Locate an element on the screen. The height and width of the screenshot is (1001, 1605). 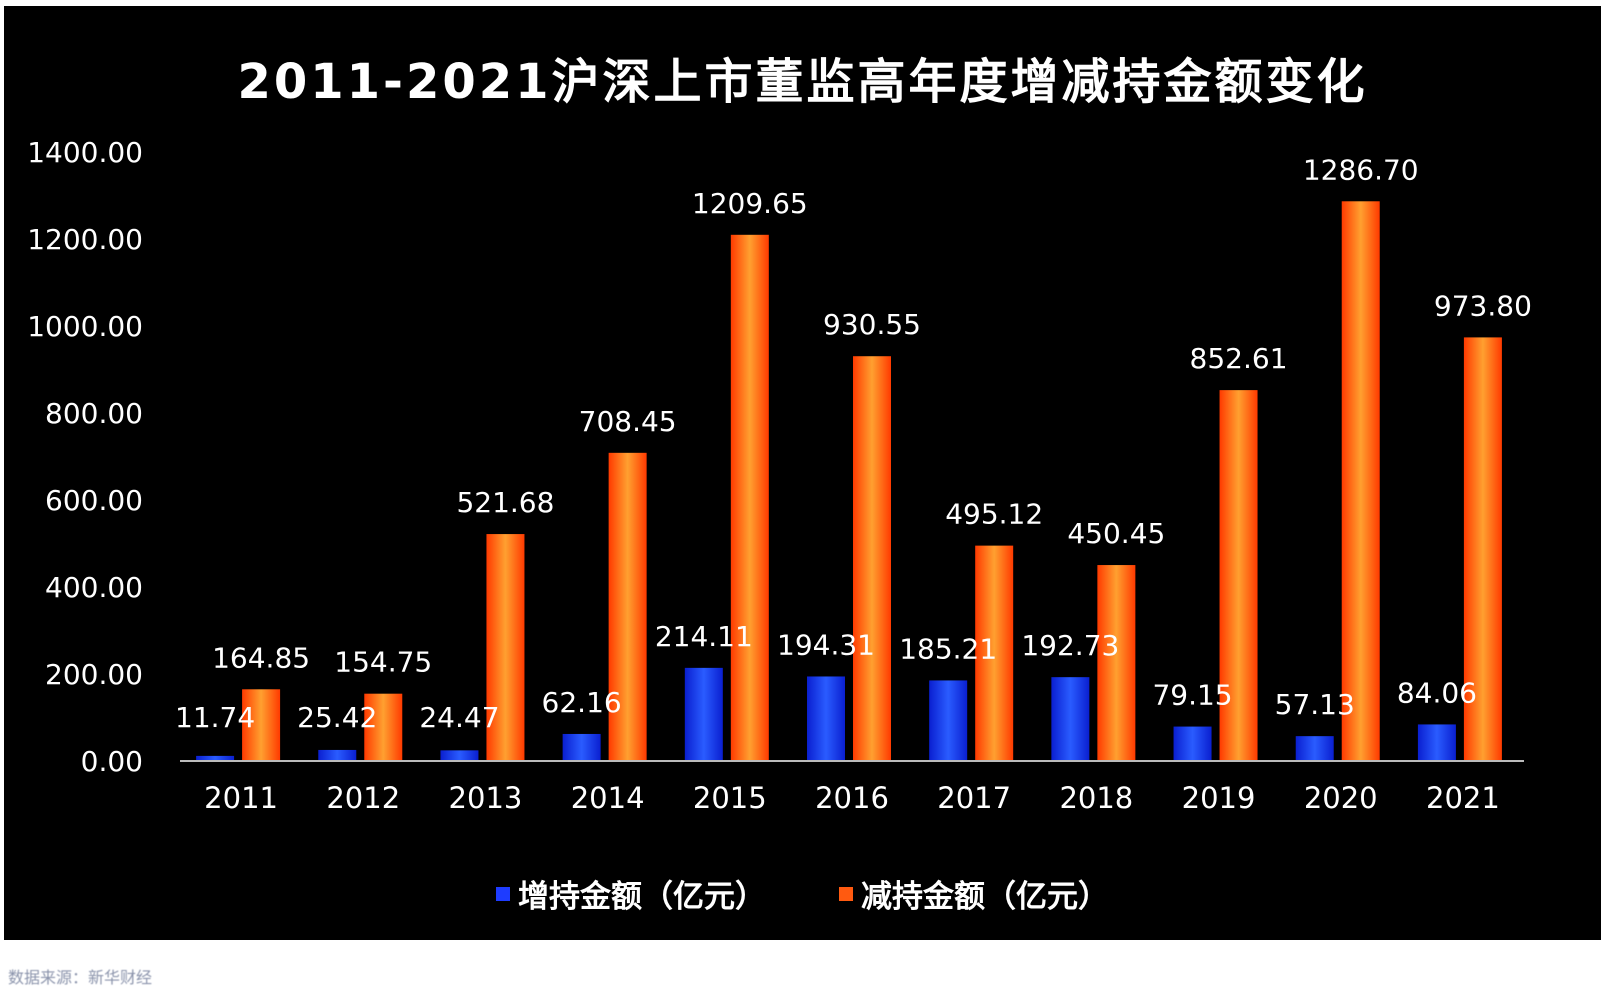
source-note: 数据来源：新华财经 is located at coordinates (80, 977).